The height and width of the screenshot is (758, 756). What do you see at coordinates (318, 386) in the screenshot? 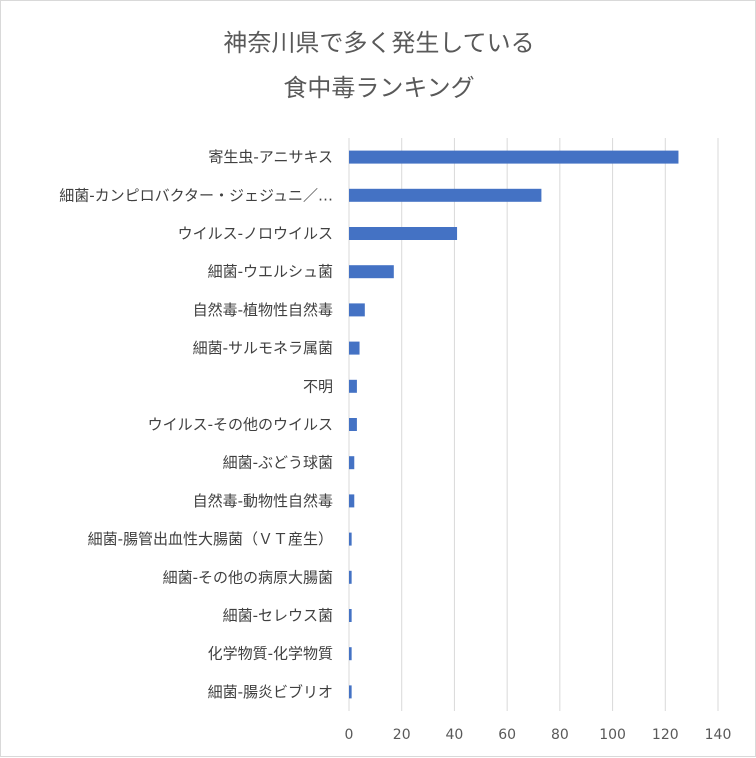
I see `category-label: 不明` at bounding box center [318, 386].